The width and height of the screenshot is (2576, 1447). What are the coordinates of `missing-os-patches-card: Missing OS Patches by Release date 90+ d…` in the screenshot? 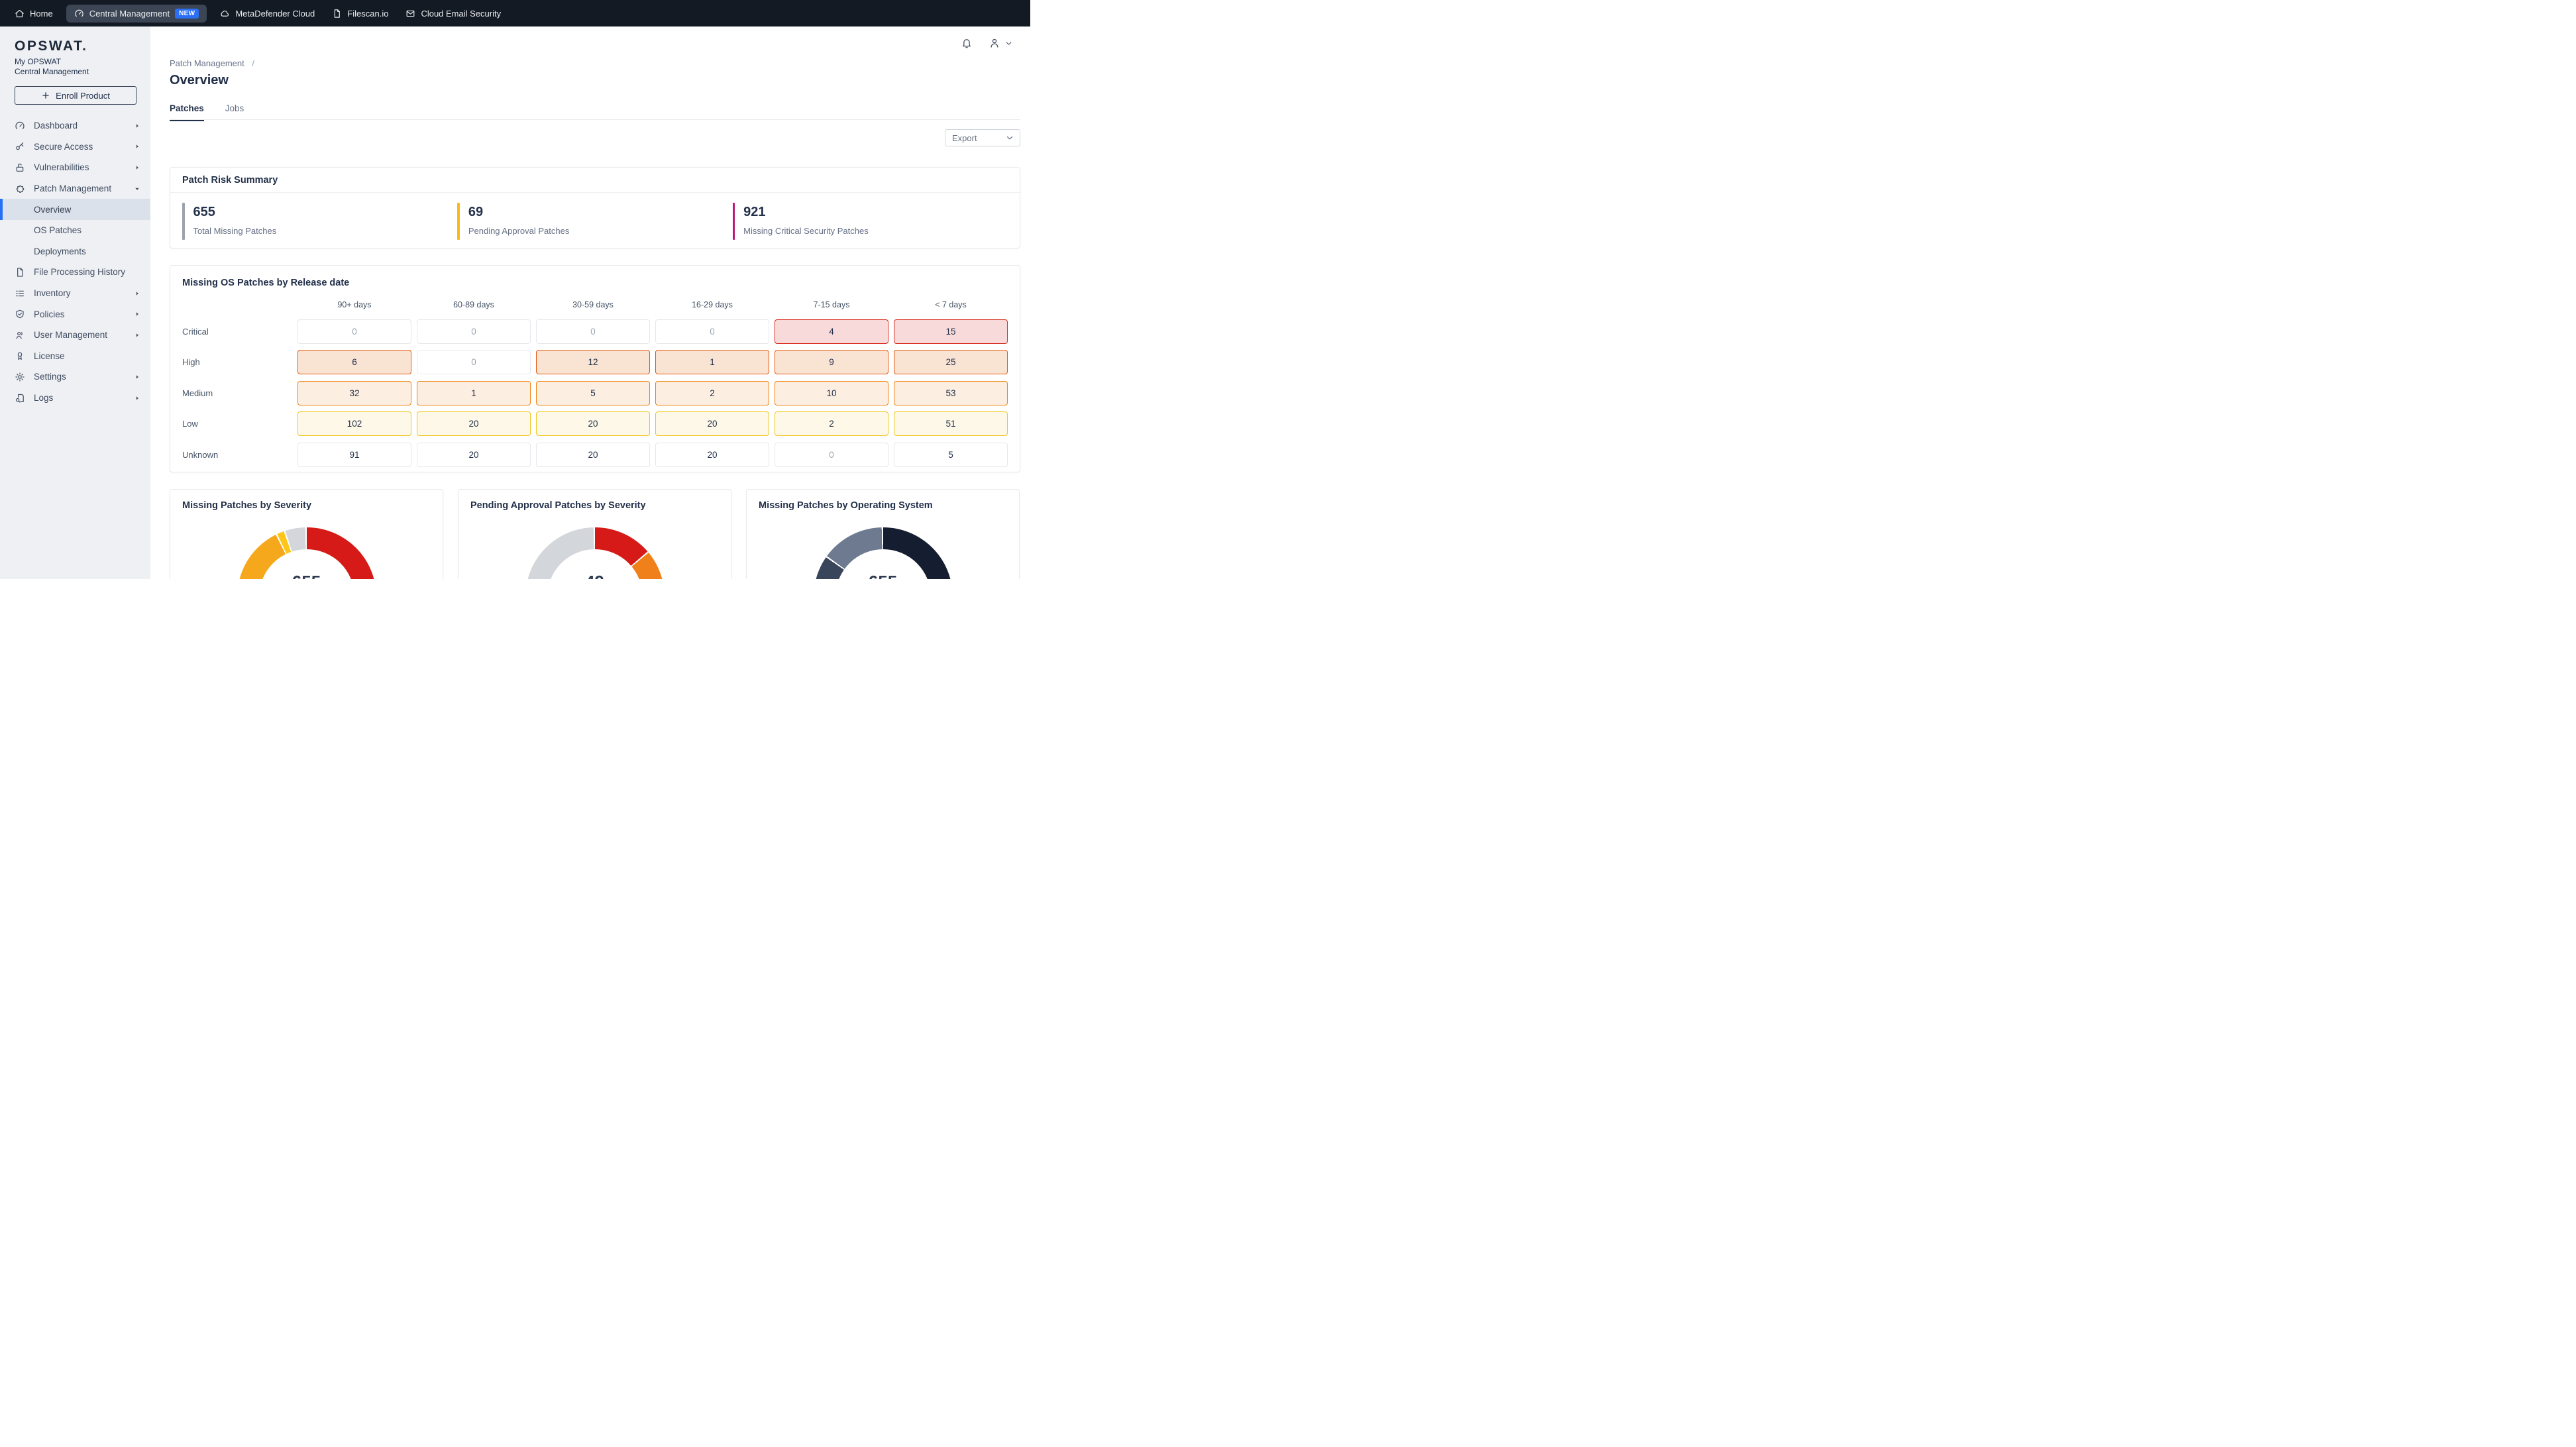 It's located at (595, 368).